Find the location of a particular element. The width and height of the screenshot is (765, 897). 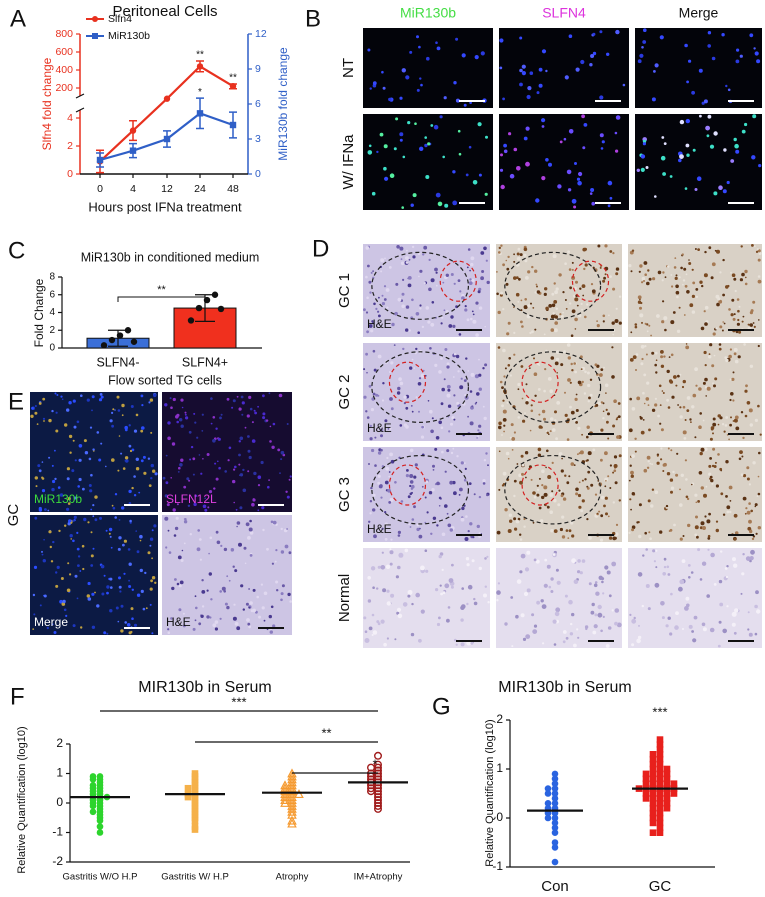

y-tick-label: 1 is located at coordinates (499, 768).